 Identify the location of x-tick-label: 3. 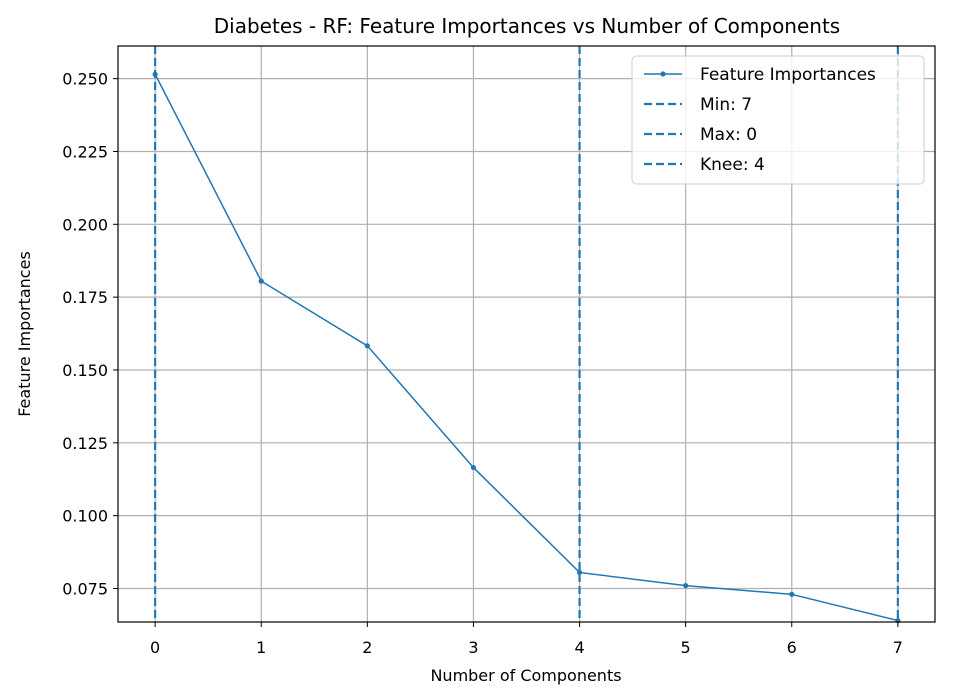
(473, 647).